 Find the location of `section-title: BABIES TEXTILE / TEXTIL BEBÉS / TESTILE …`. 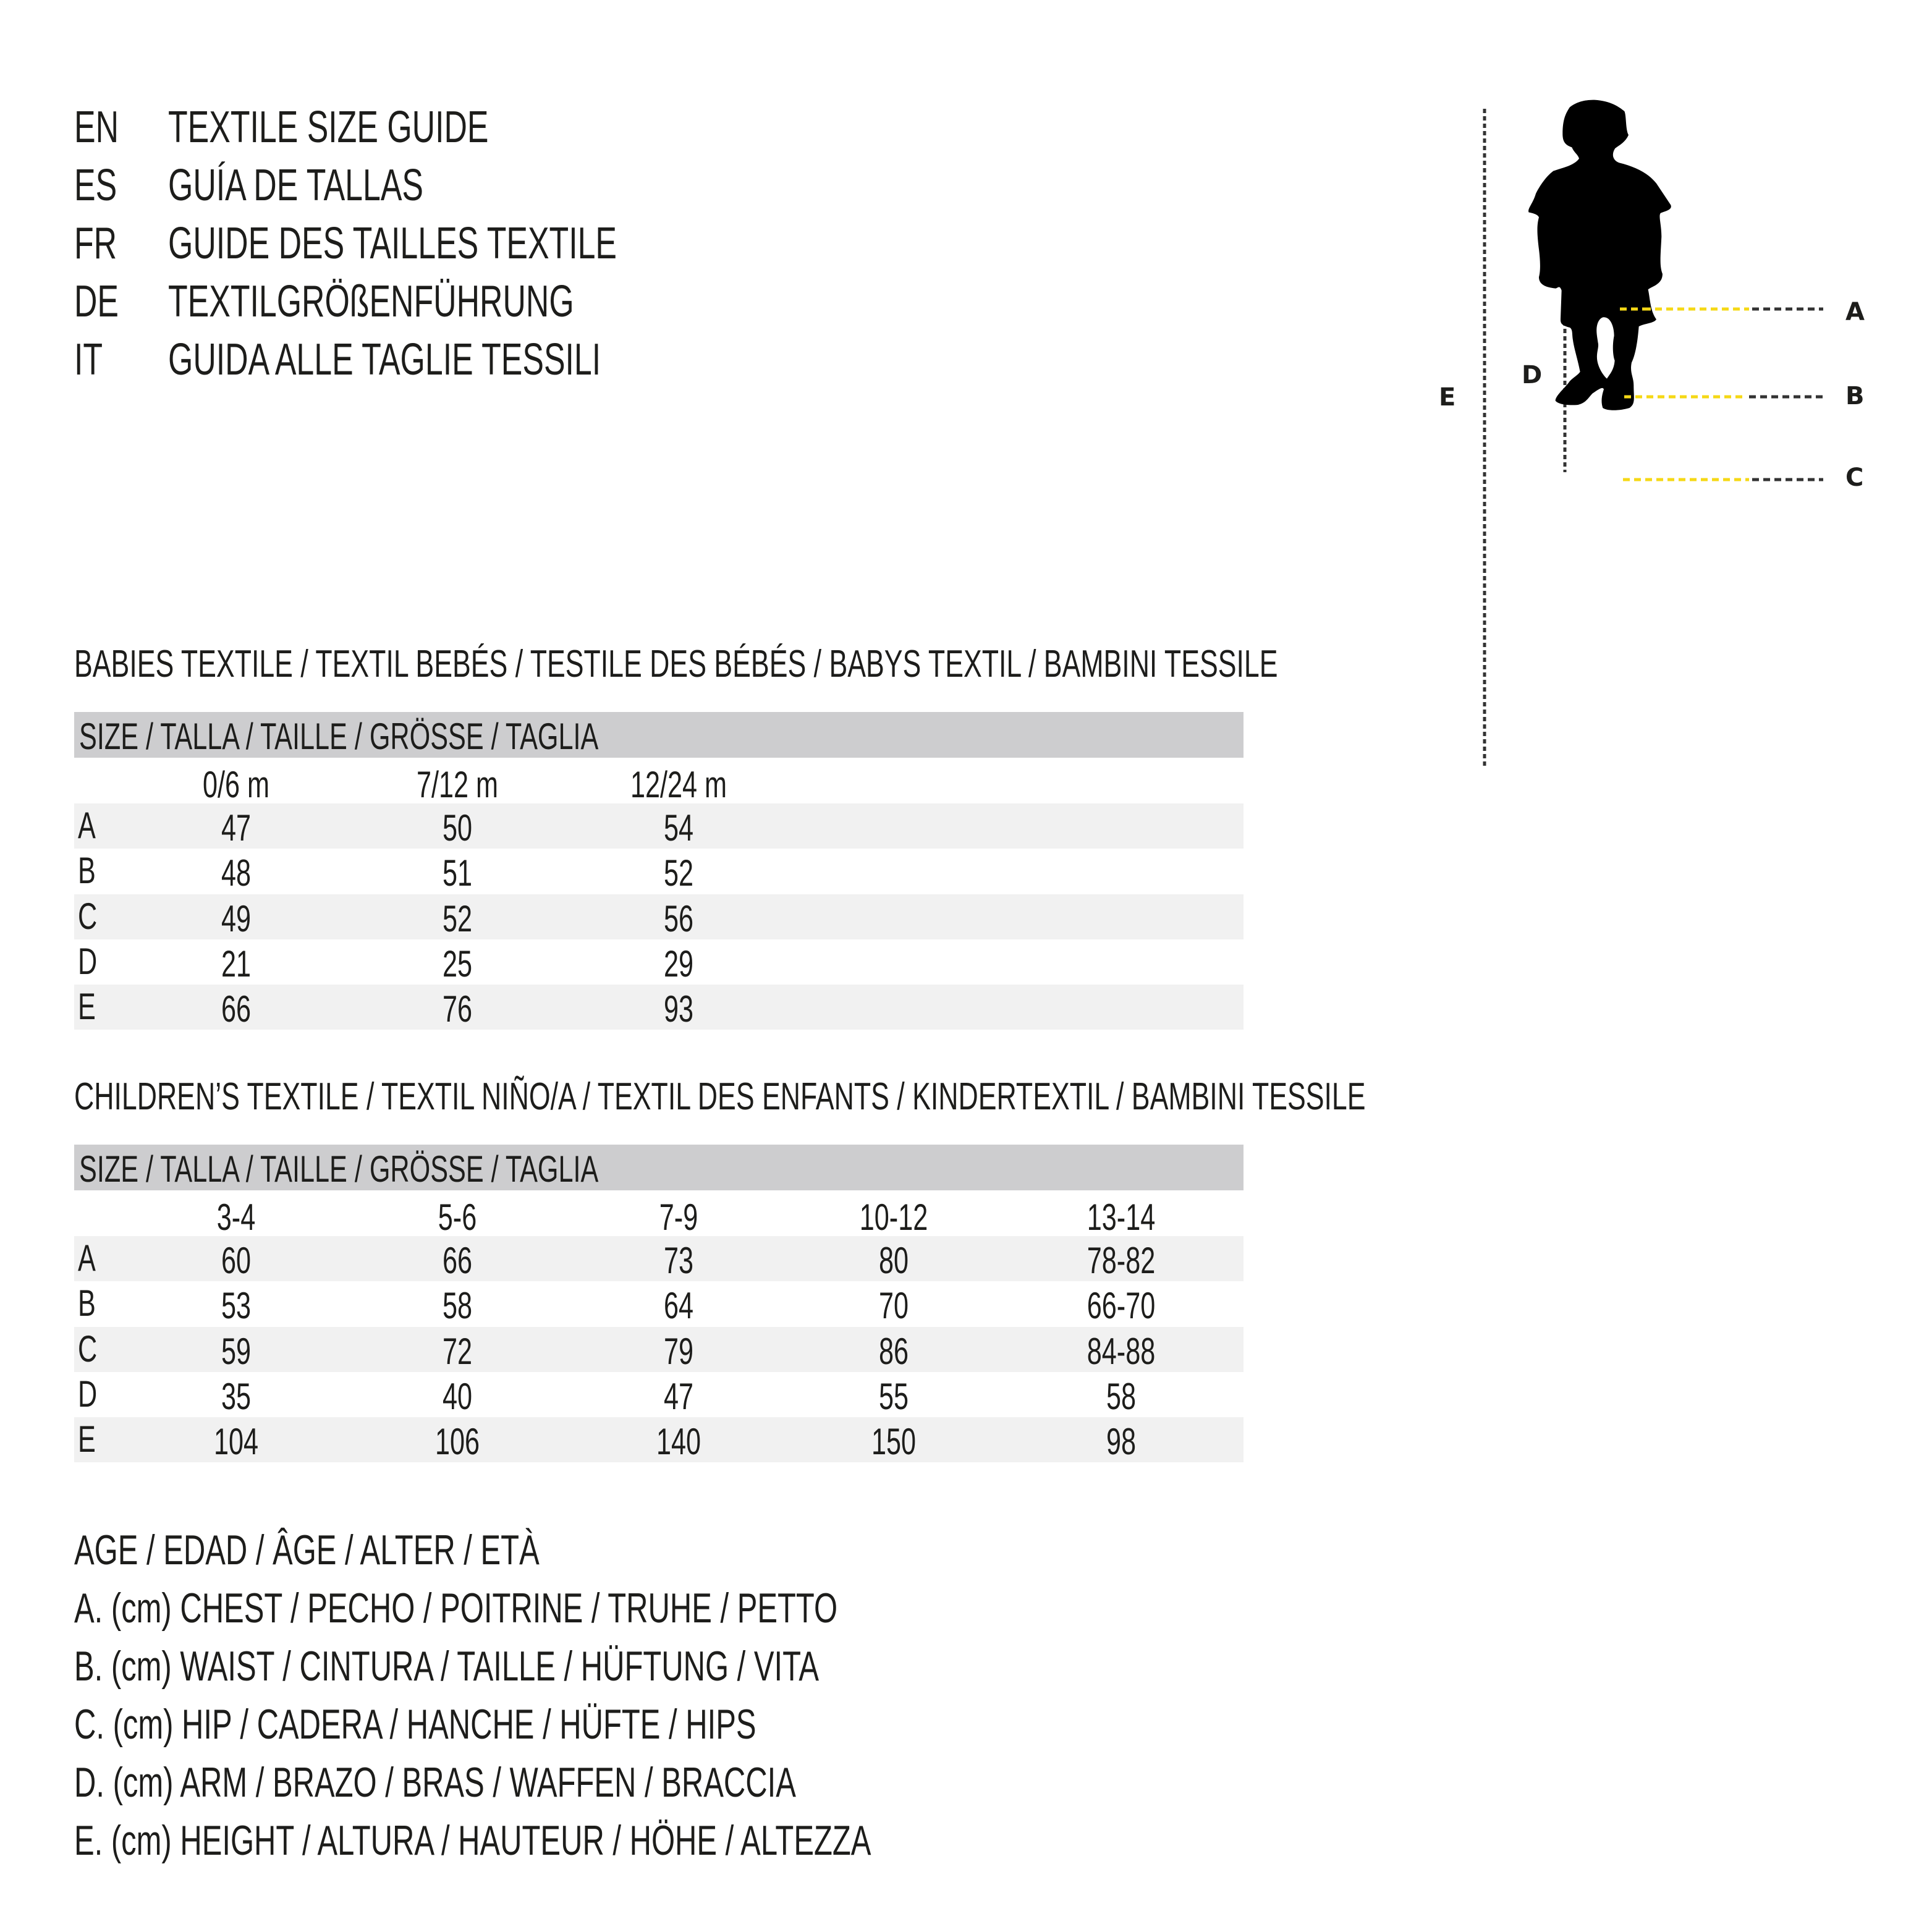

section-title: BABIES TEXTILE / TEXTIL BEBÉS / TESTILE … is located at coordinates (676, 664).